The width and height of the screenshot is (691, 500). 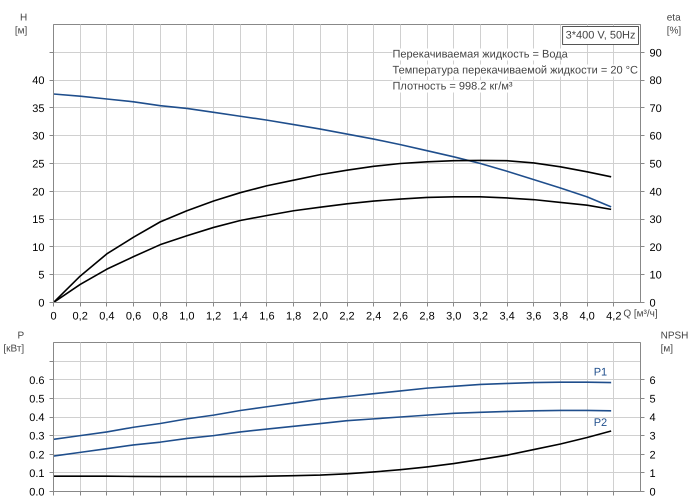 What do you see at coordinates (656, 136) in the screenshot?
I see `y2-tick-label: 60` at bounding box center [656, 136].